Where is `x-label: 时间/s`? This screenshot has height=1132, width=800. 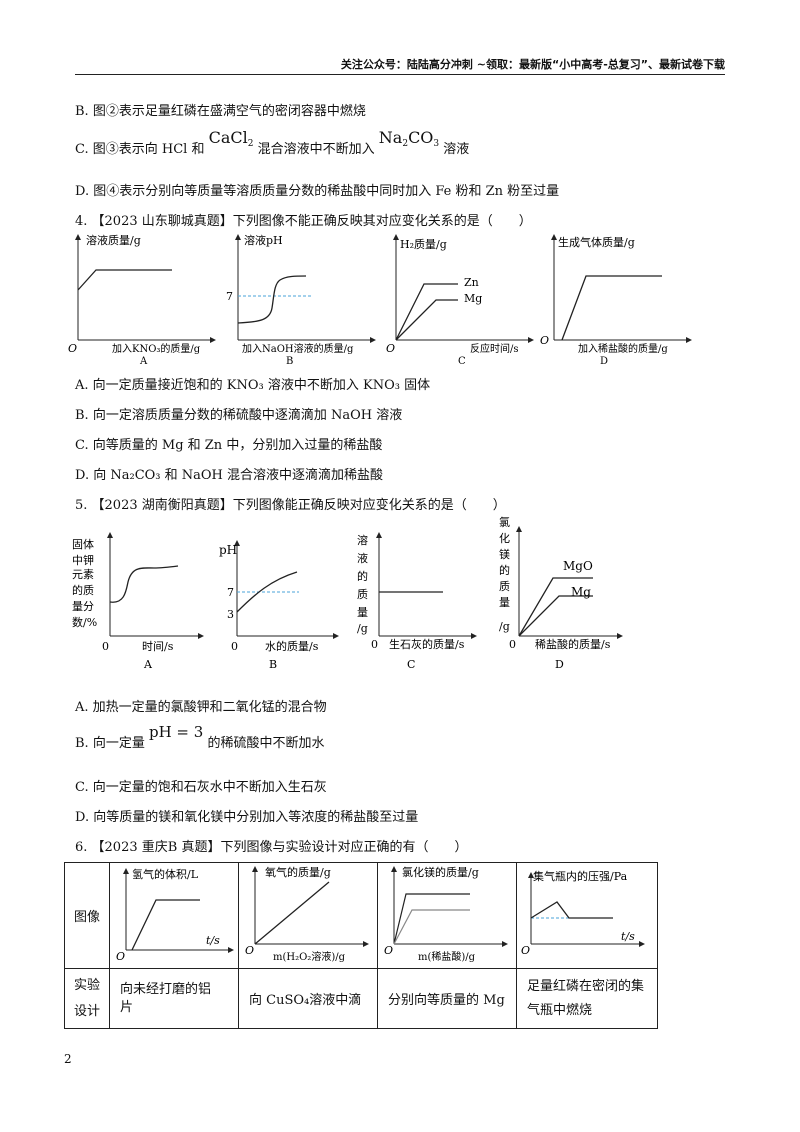 x-label: 时间/s is located at coordinates (158, 646).